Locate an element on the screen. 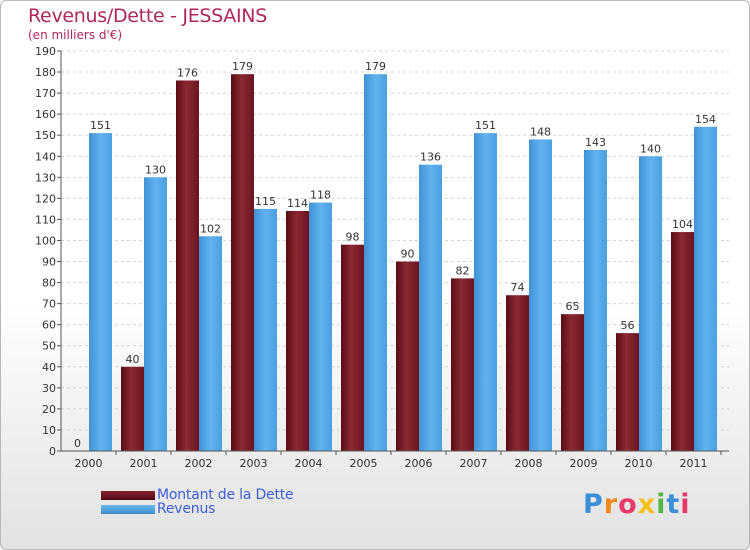 The image size is (750, 550). proxiti-logo: Proxiti is located at coordinates (637, 504).